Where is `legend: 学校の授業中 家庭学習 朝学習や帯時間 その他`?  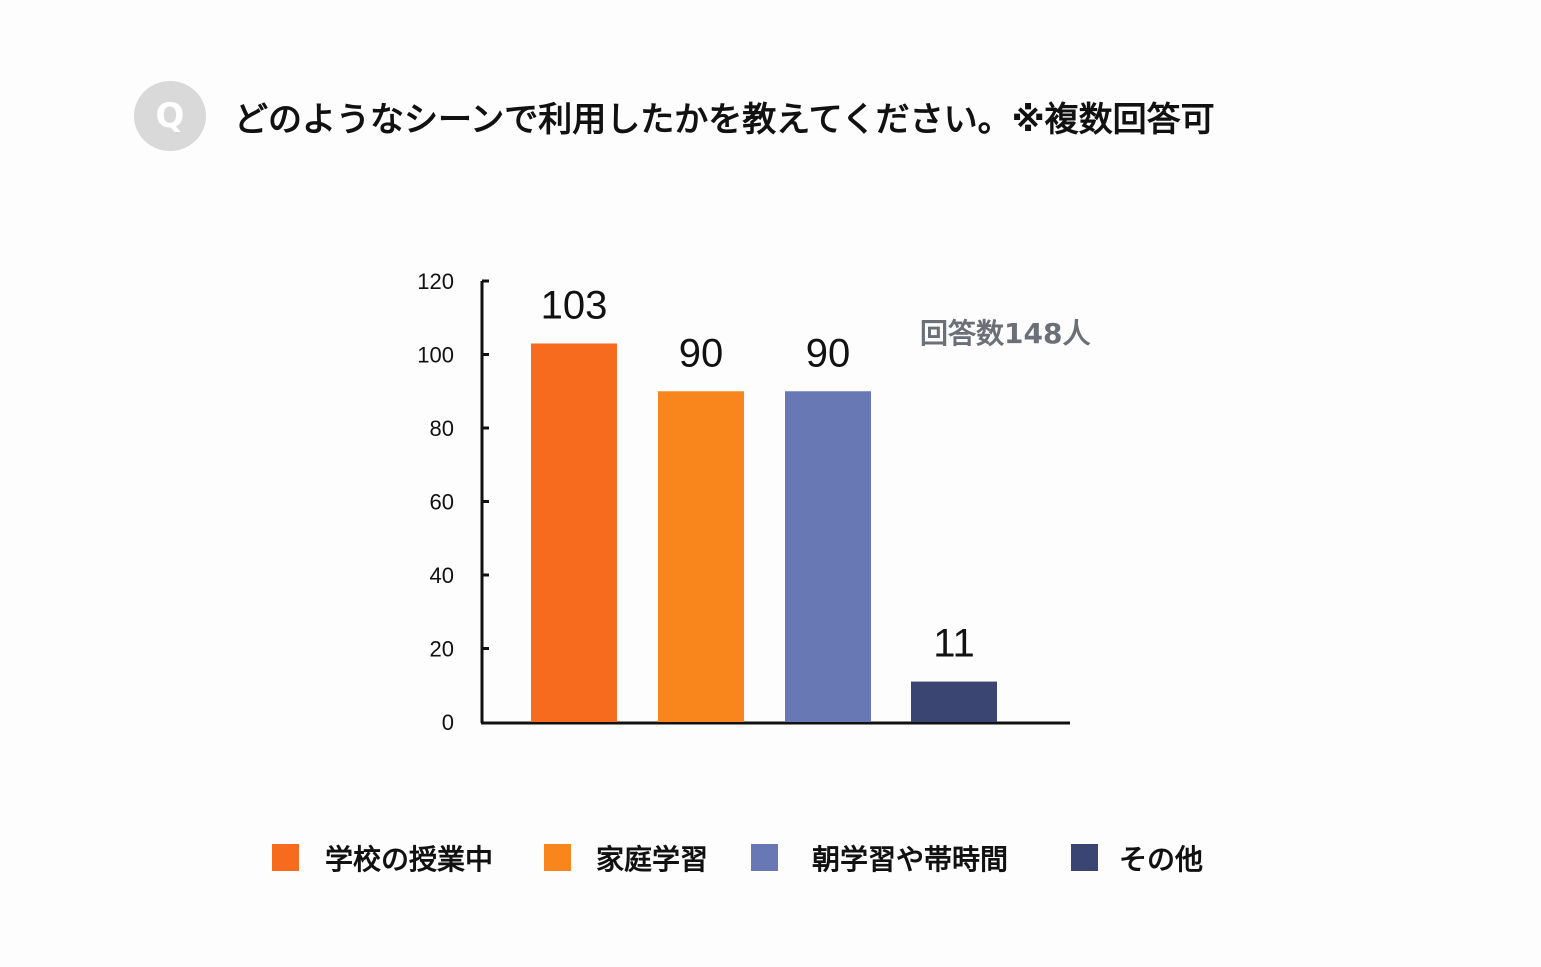
legend: 学校の授業中 家庭学習 朝学習や帯時間 その他 is located at coordinates (770, 858).